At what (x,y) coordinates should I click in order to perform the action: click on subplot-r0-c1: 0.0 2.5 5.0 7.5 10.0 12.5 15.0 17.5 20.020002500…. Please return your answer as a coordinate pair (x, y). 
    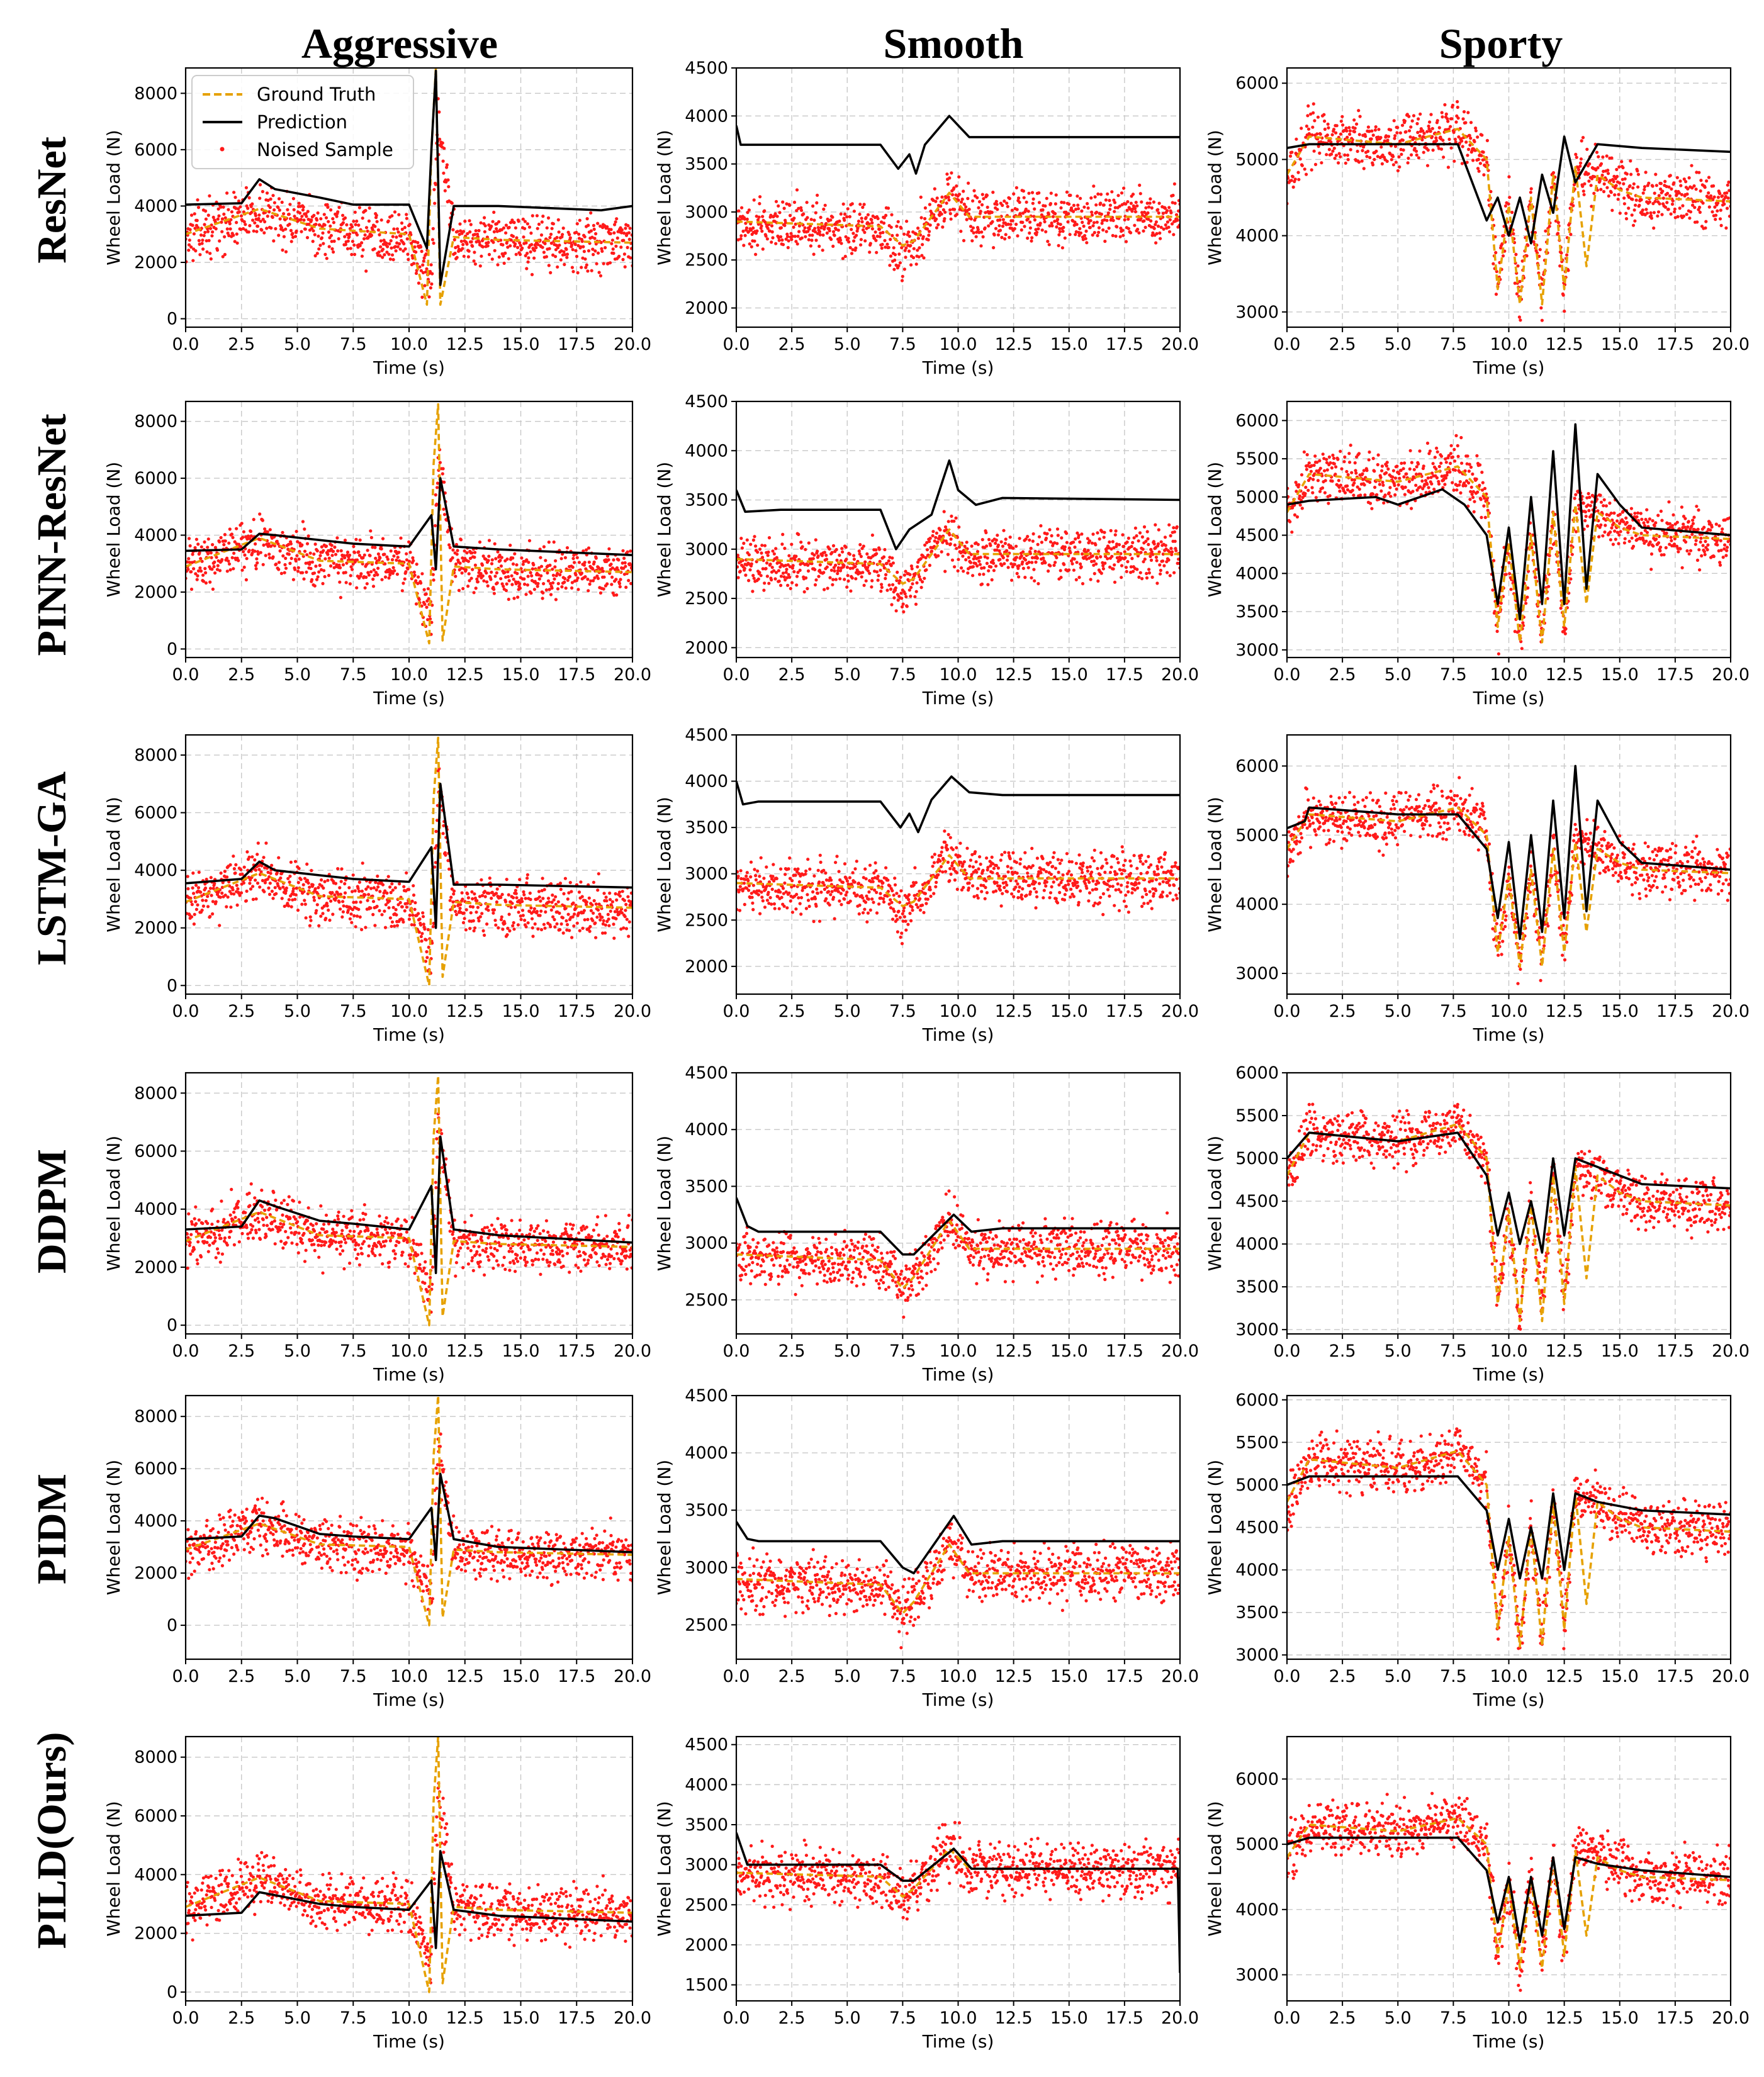
    Looking at the image, I should click on (926, 219).